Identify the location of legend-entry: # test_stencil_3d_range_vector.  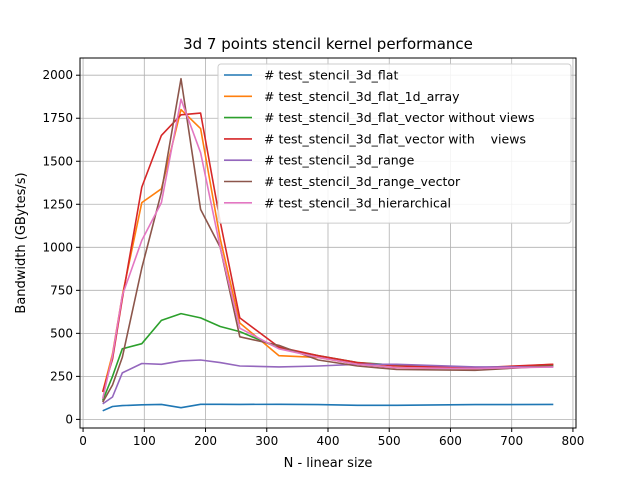
(362, 181).